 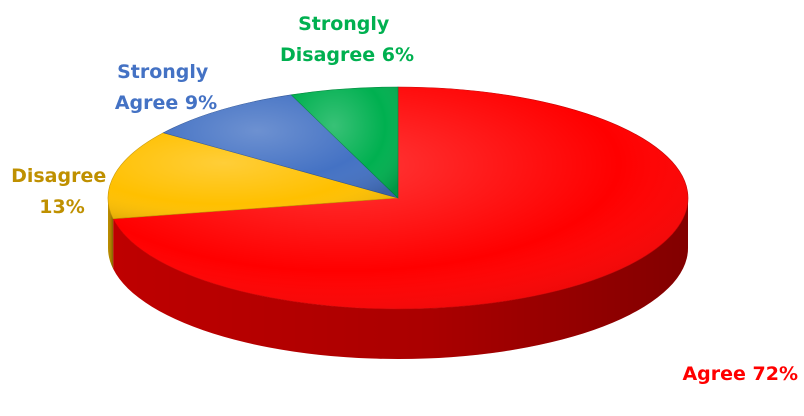 What do you see at coordinates (166, 87) in the screenshot?
I see `slice-label-strongly-agree: Strongly Agree 9%` at bounding box center [166, 87].